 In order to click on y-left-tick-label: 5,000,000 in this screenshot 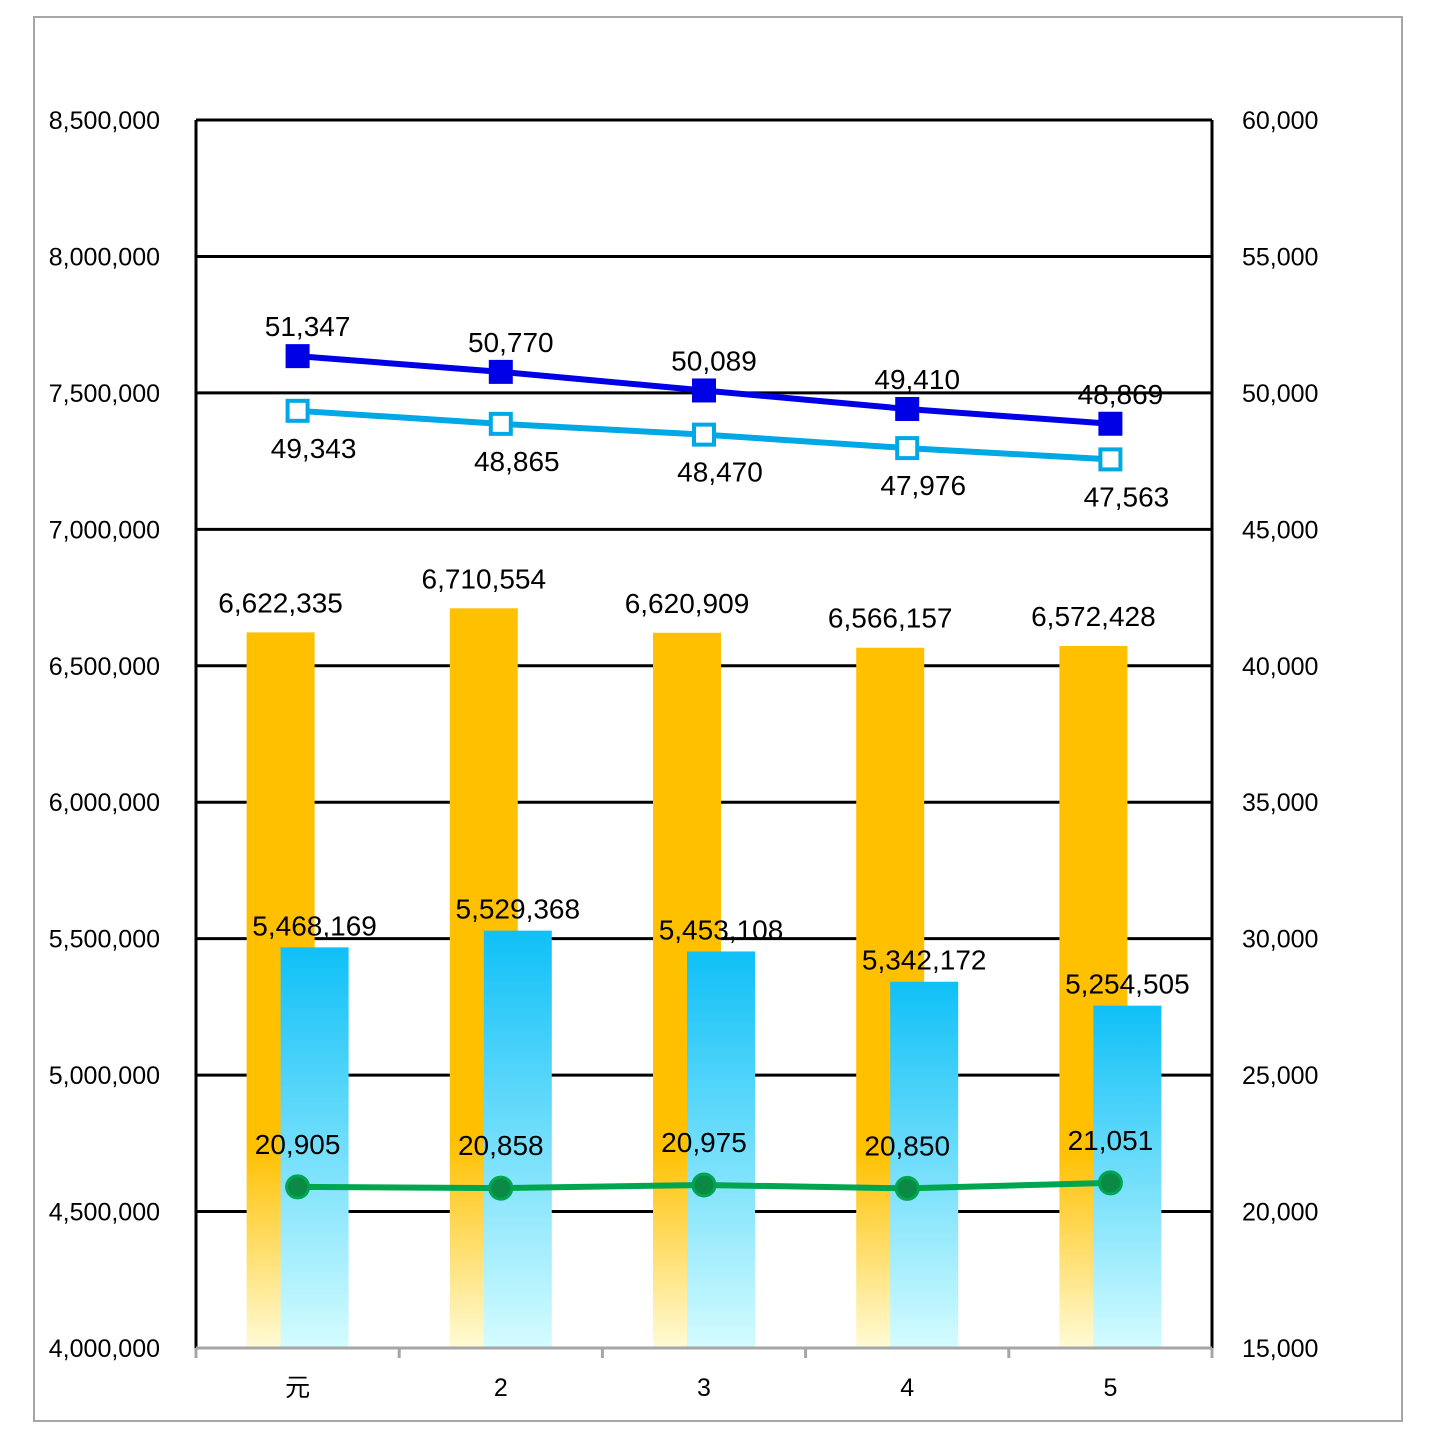, I will do `click(104, 1076)`.